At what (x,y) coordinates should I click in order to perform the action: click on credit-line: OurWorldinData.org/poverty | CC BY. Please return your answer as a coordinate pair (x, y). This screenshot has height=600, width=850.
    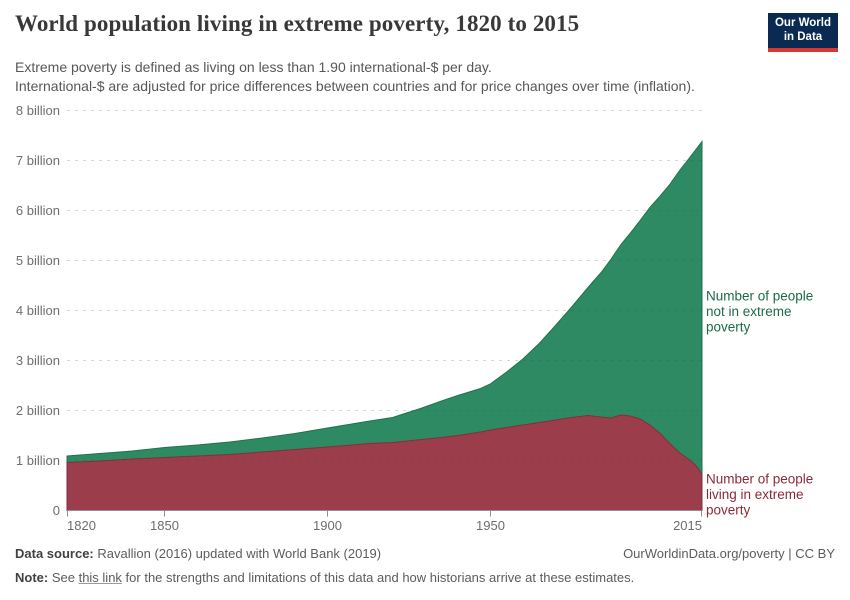
    Looking at the image, I should click on (729, 553).